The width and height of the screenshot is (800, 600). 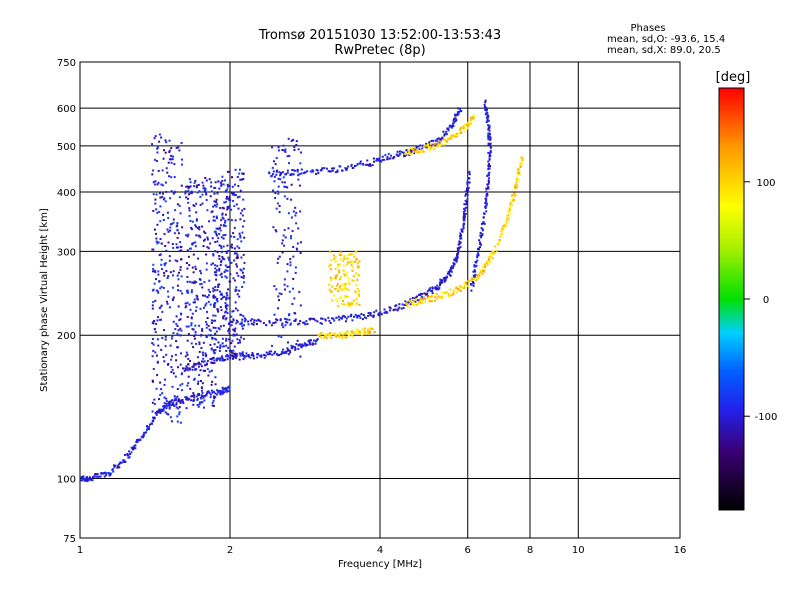 I want to click on colorbar-tick-label: -100, so click(x=766, y=417).